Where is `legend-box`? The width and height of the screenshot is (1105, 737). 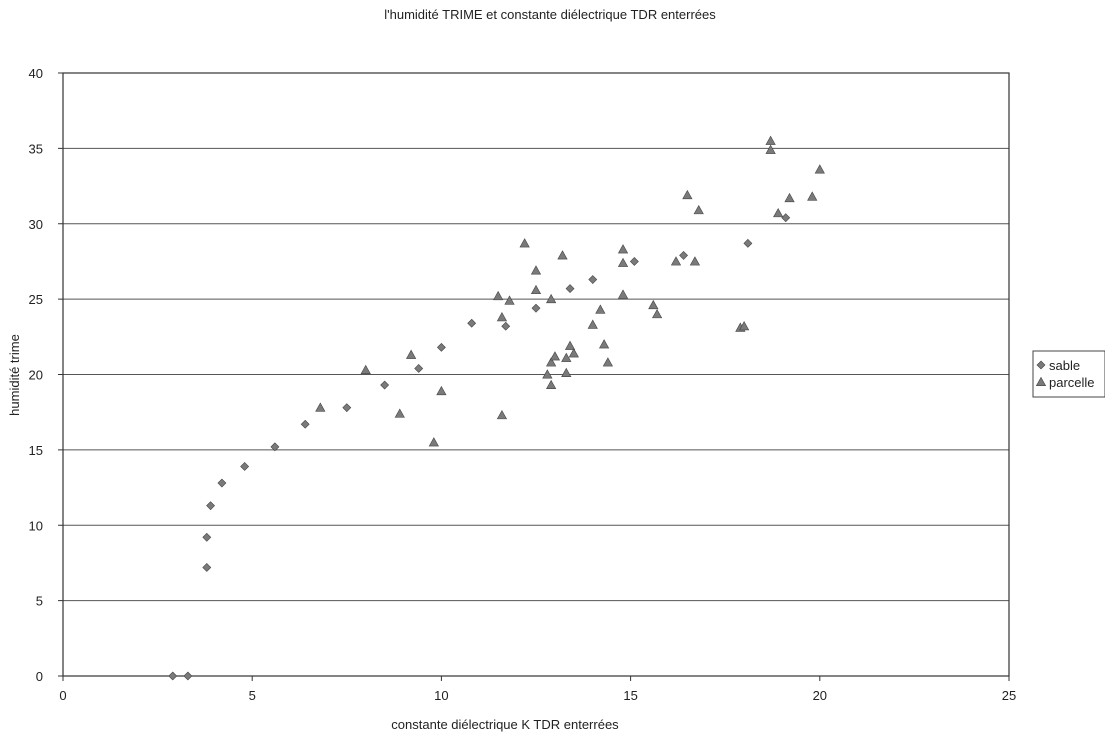
legend-box is located at coordinates (1068, 374).